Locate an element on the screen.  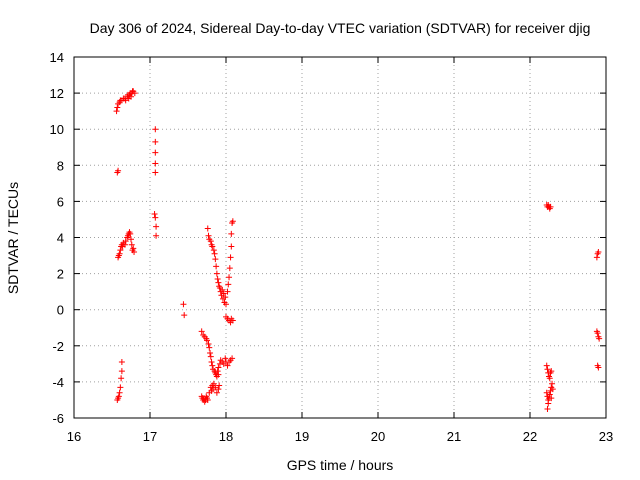
x-tick-label: 20 is located at coordinates (378, 436).